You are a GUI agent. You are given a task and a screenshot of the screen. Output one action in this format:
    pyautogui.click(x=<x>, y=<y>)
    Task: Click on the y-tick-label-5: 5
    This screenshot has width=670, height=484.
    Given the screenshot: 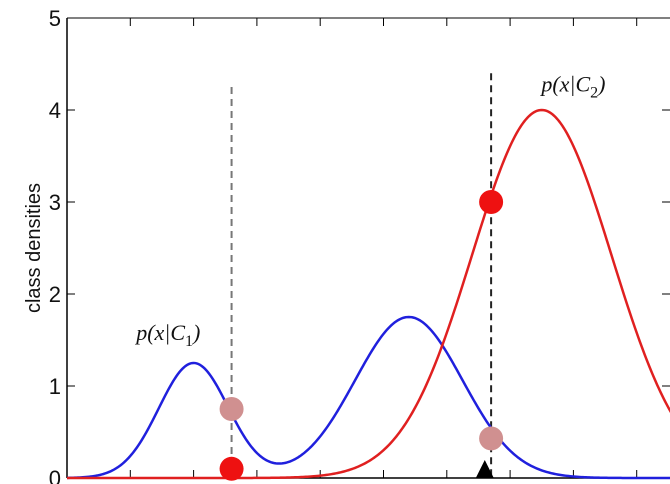 What is the action you would take?
    pyautogui.click(x=55, y=18)
    